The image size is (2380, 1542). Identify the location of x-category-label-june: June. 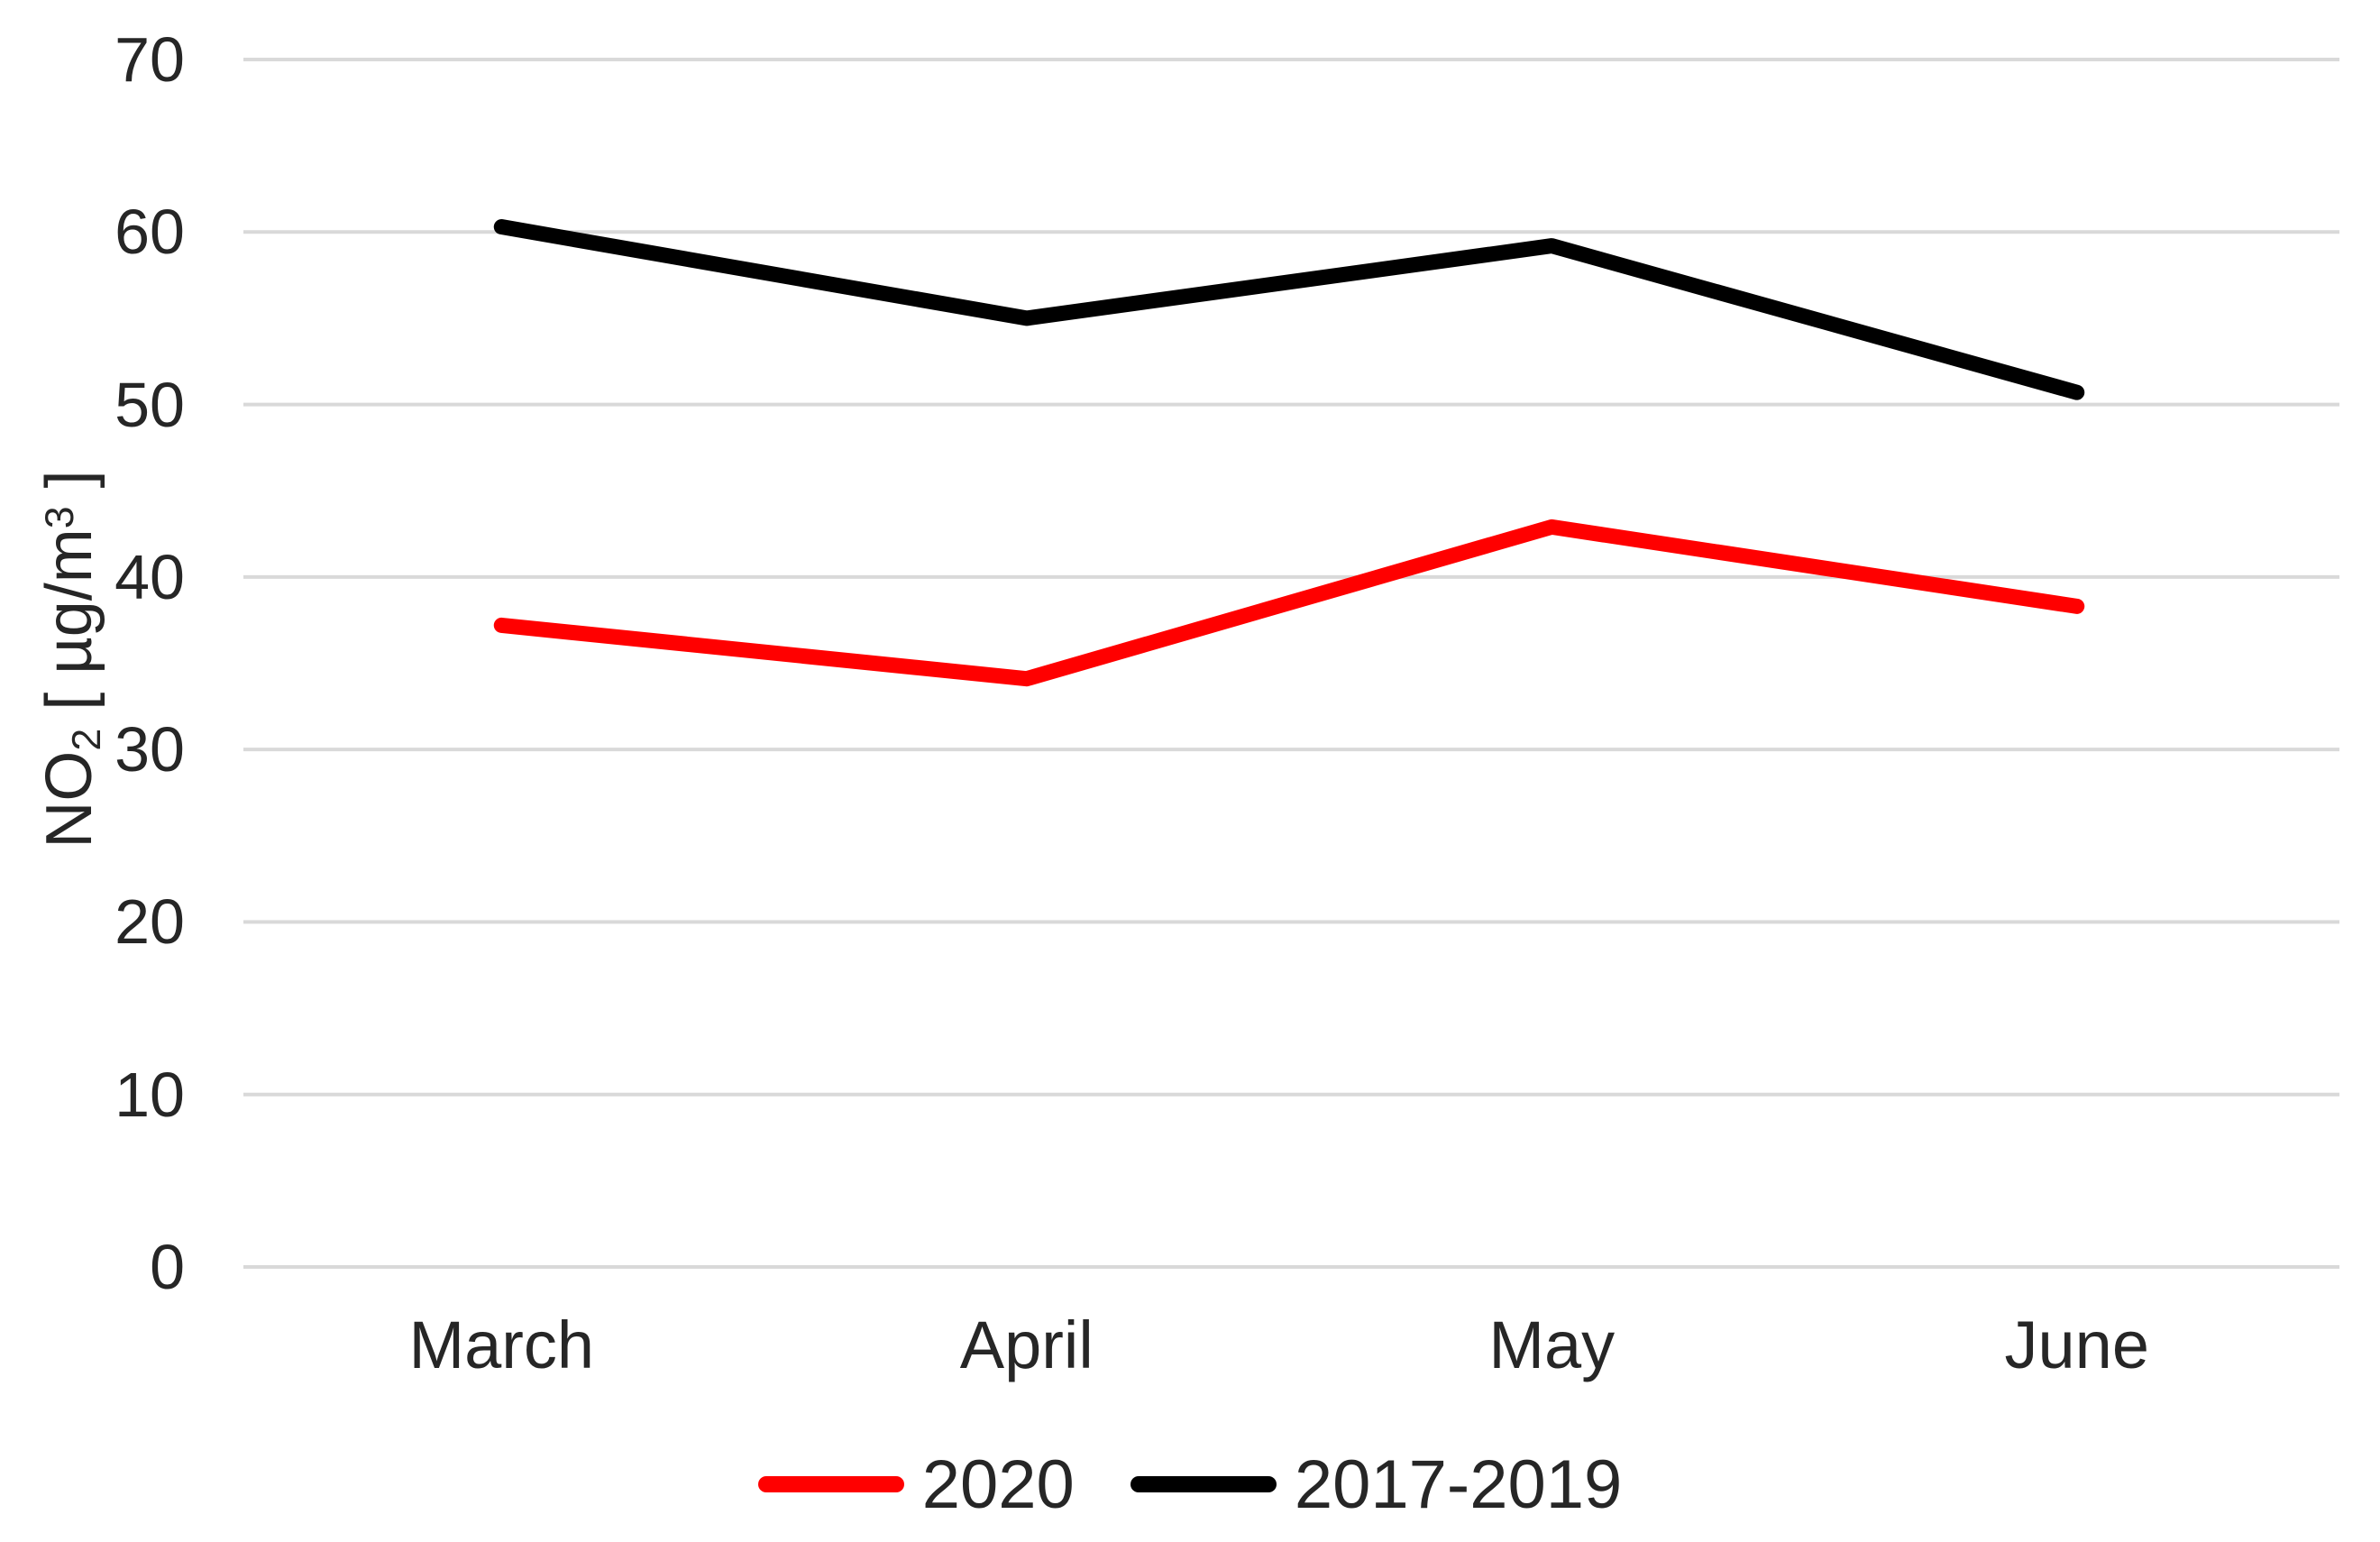
(2077, 1345).